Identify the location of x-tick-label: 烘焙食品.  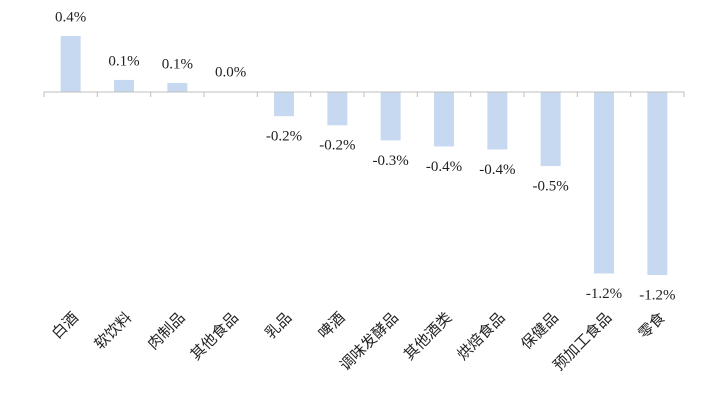
(481, 336).